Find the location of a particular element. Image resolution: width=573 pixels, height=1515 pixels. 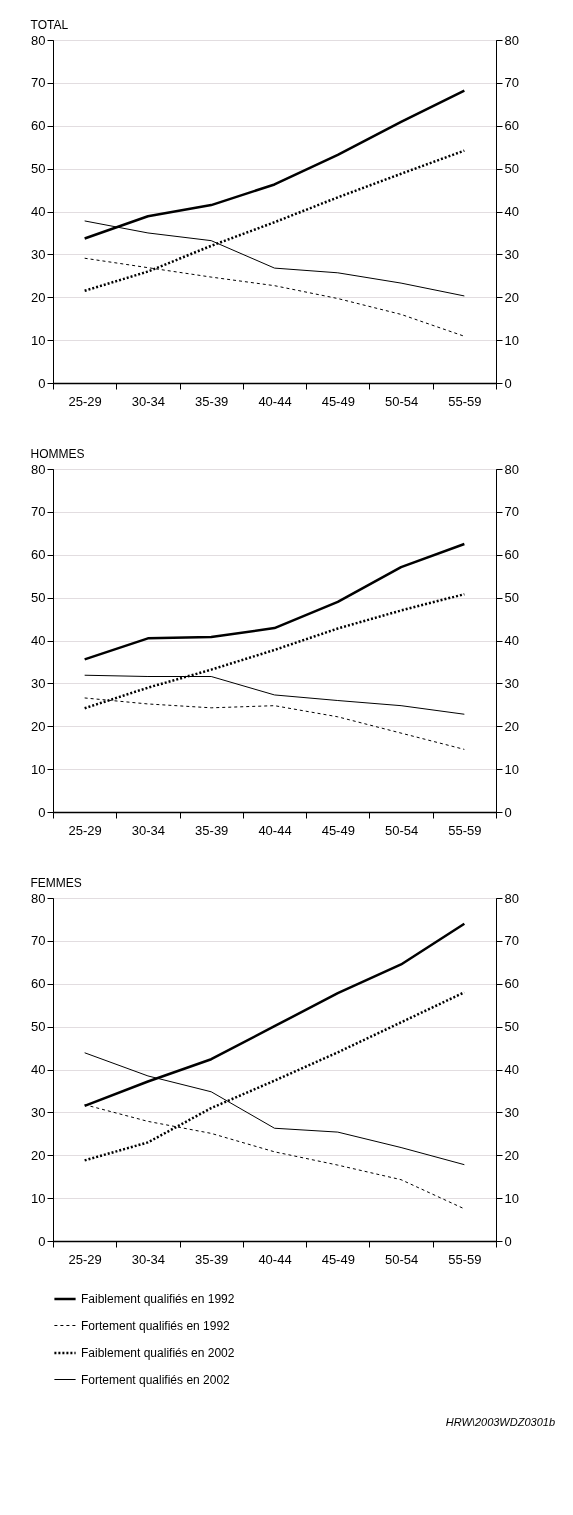

legend-label: Faiblement qualifiés en 1992 is located at coordinates (158, 1299).